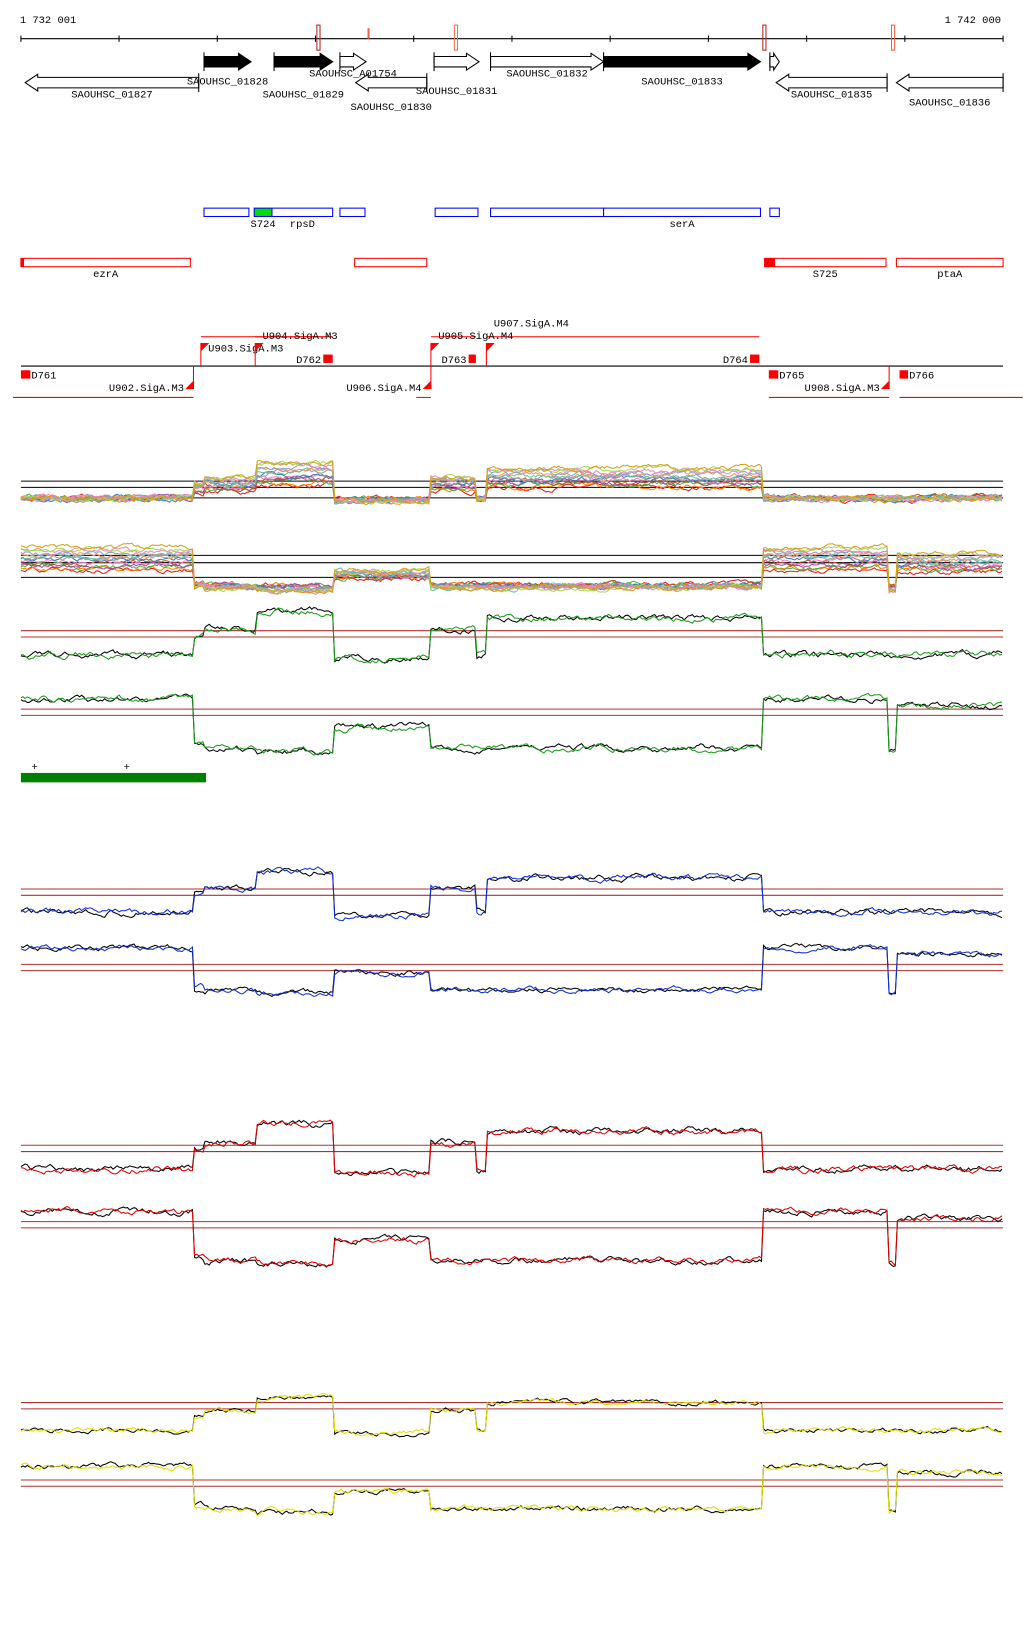 The image size is (1024, 1640). I want to click on segment-bar: + +, so click(113, 772).